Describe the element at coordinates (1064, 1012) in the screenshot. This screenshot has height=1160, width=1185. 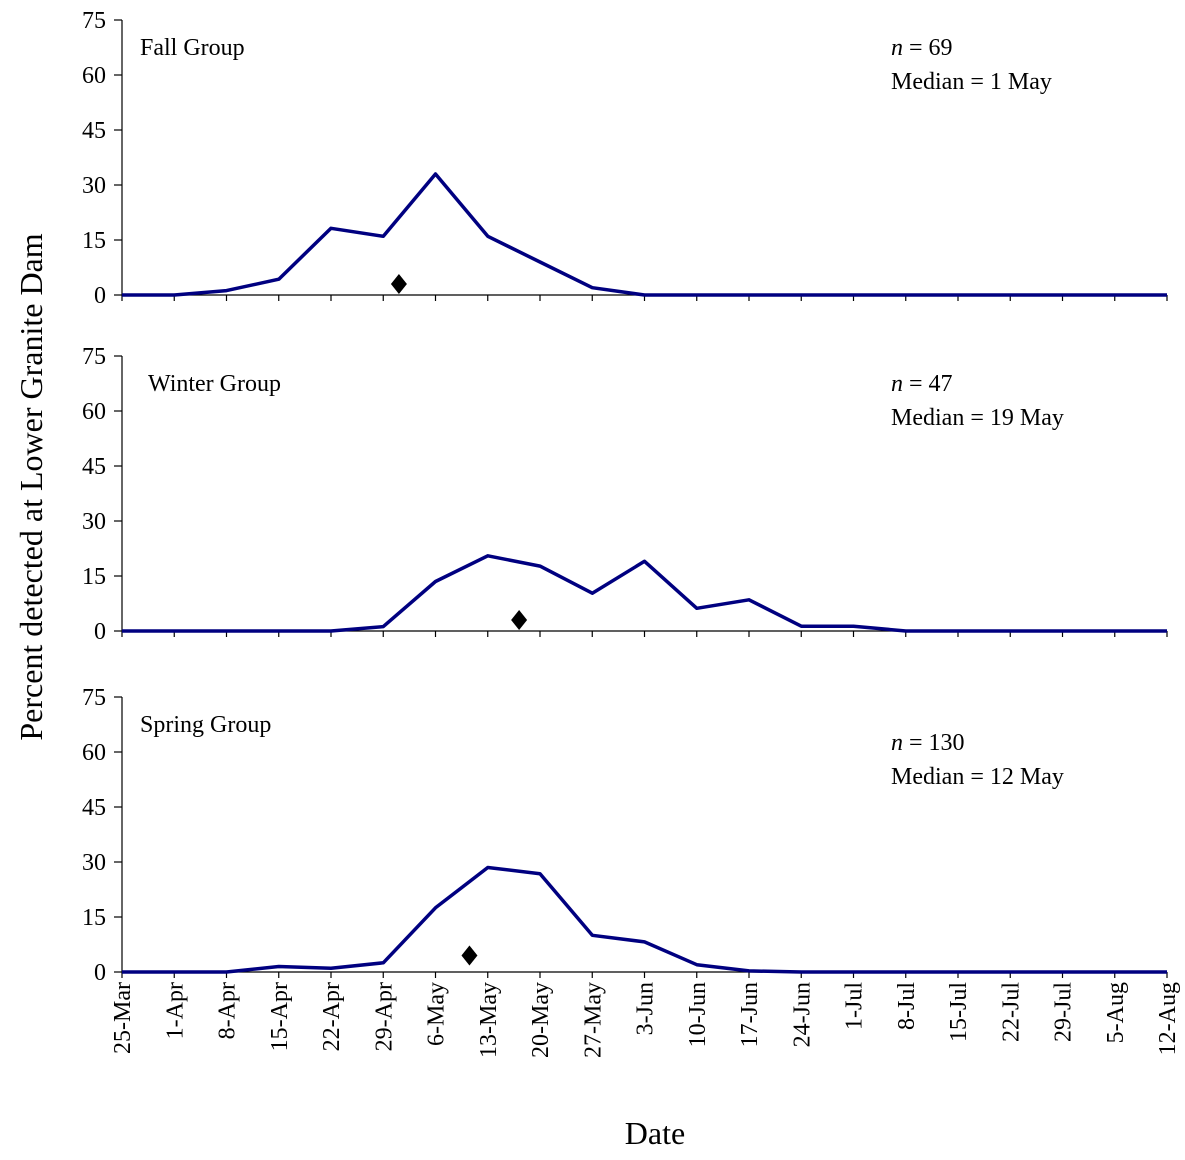
I see `x-tick-label: 29-Jul` at that location.